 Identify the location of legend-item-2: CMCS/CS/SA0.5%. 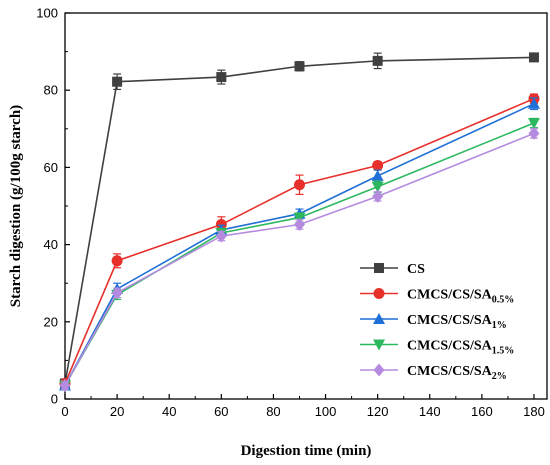
(437, 297).